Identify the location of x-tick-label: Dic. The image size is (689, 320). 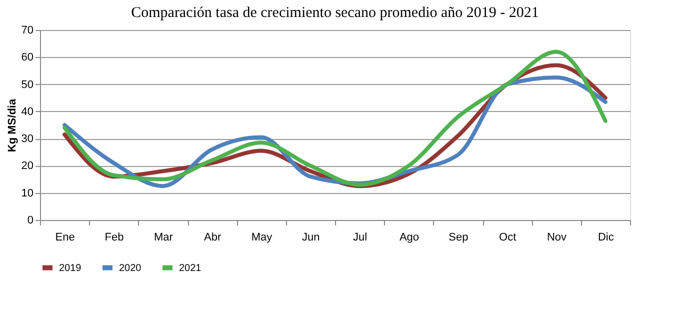
(606, 238).